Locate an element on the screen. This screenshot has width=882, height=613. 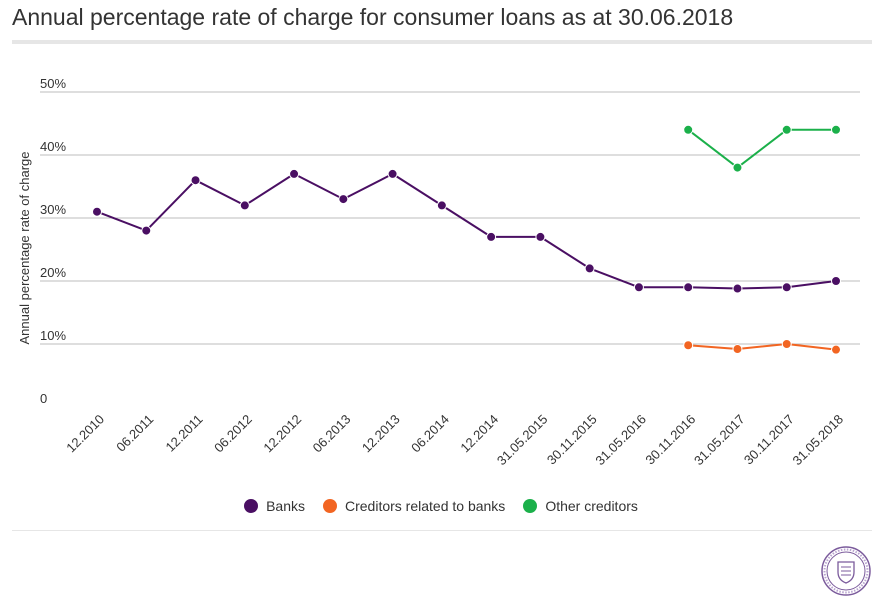
legend-item: Creditors related to banks is located at coordinates (414, 506).